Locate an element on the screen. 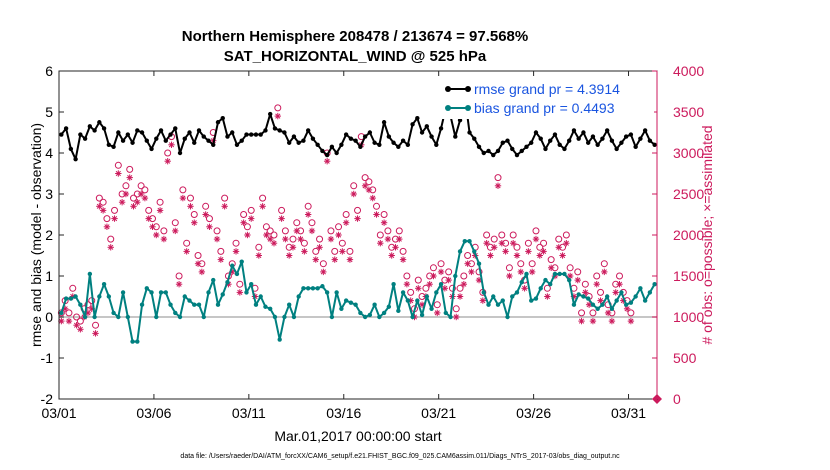 The width and height of the screenshot is (830, 470). x-tick-label: 03/16 is located at coordinates (343, 413).